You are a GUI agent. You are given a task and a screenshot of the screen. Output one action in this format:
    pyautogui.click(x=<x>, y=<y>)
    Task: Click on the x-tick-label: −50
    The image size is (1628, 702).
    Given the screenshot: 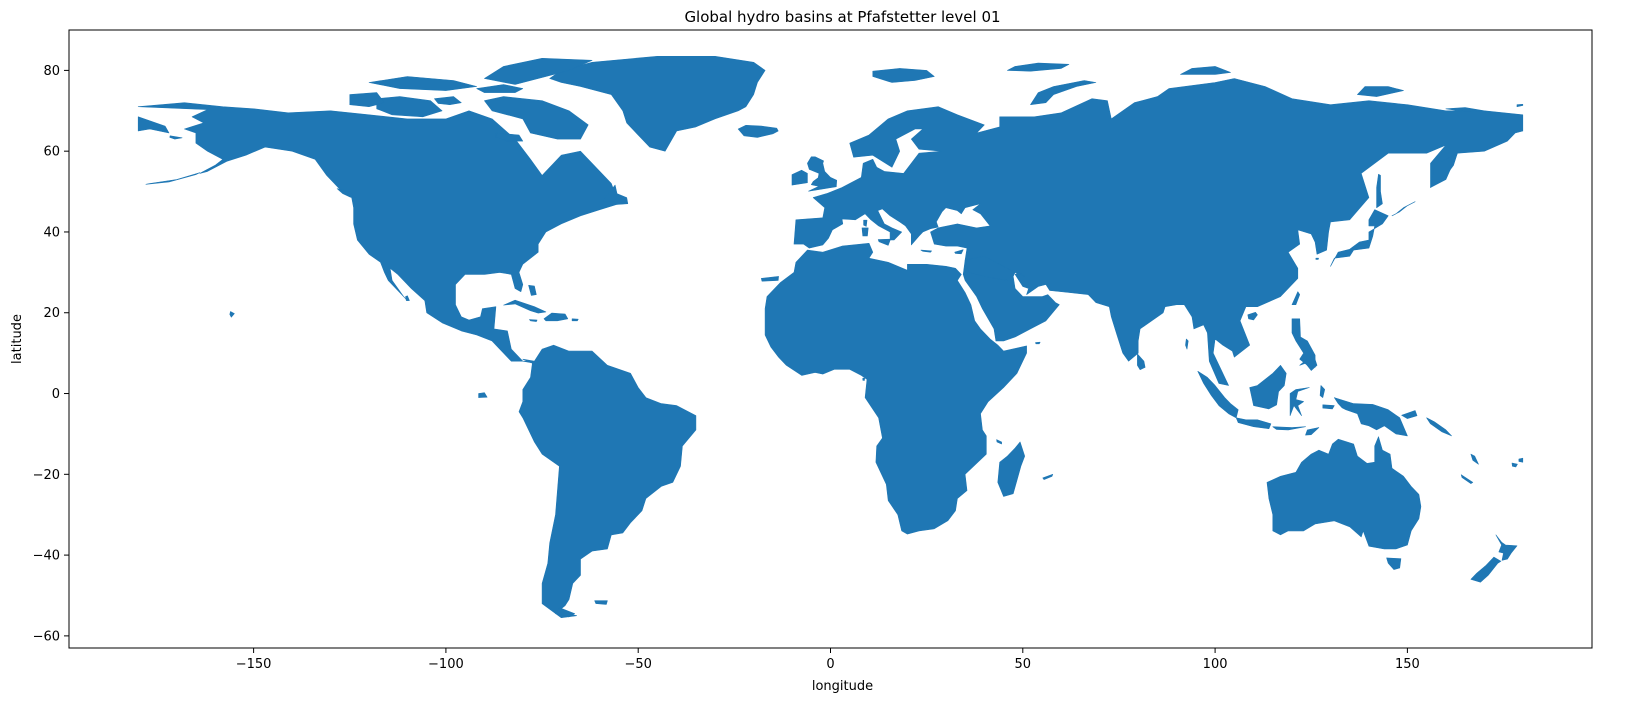 What is the action you would take?
    pyautogui.click(x=637, y=664)
    